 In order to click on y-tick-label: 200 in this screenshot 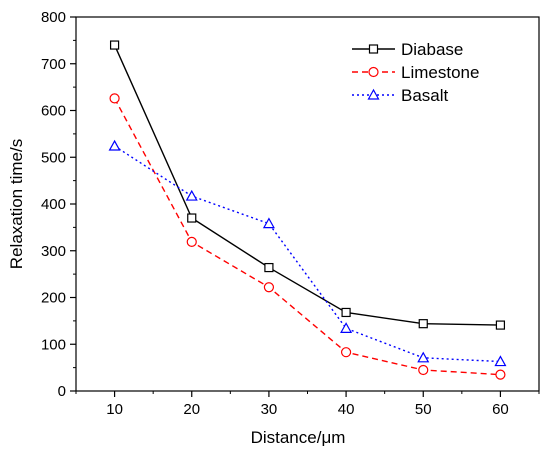, I will do `click(53, 298)`.